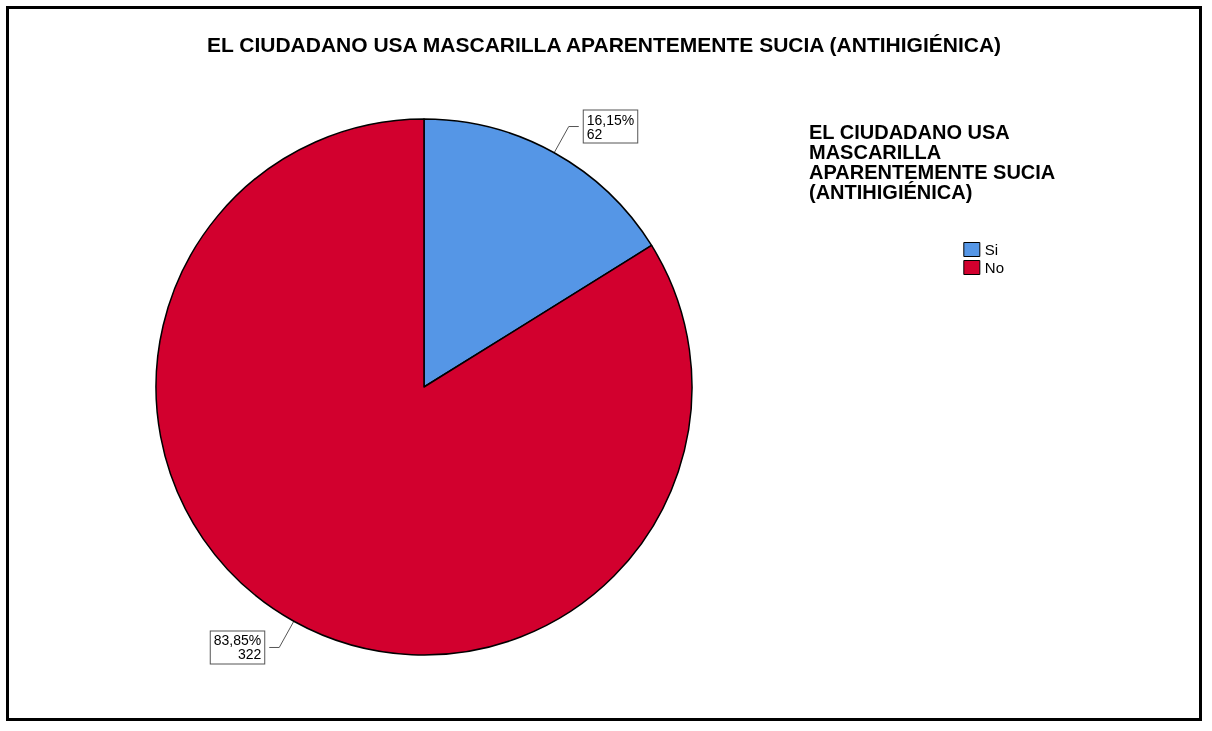  Describe the element at coordinates (991, 249) in the screenshot. I see `legend-label: Si` at that location.